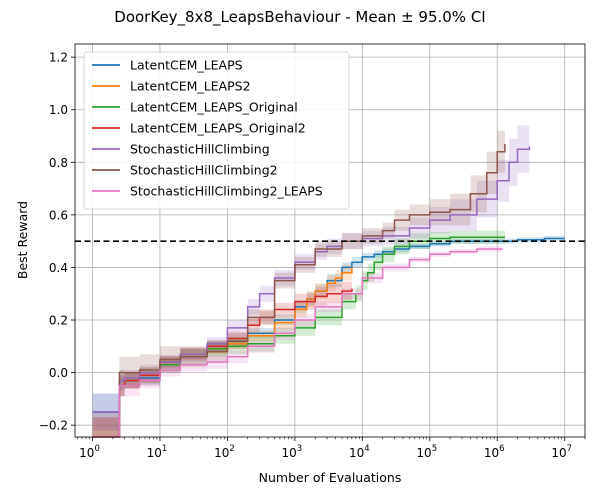 This screenshot has height=500, width=600. Describe the element at coordinates (57, 242) in the screenshot. I see `y-axis-ticks: −0.2 0.0 0.2 0.4 0.6 0.8 1.0 1.2` at that location.